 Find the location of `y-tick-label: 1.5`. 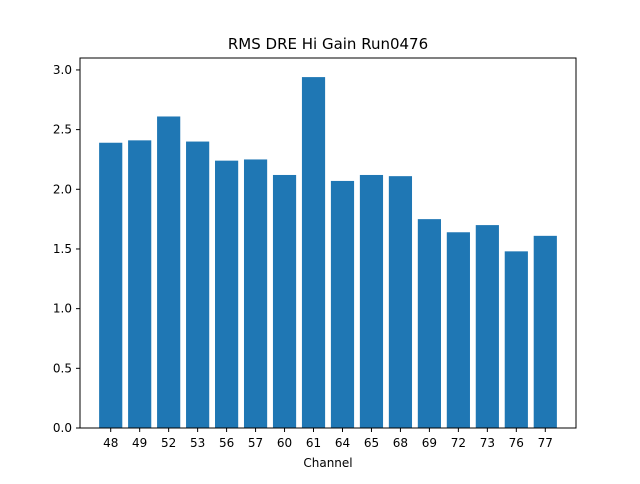

y-tick-label: 1.5 is located at coordinates (62, 249).